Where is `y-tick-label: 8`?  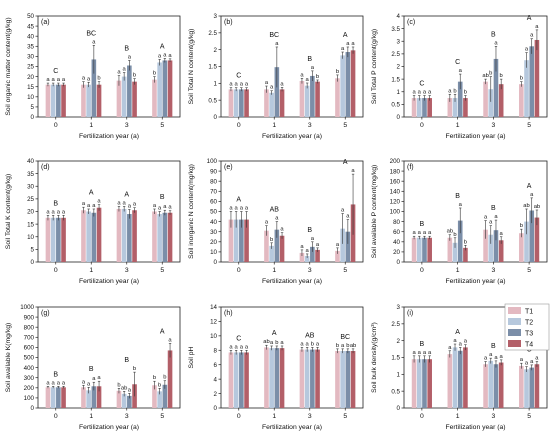
y-tick-label: 8 is located at coordinates (216, 350).